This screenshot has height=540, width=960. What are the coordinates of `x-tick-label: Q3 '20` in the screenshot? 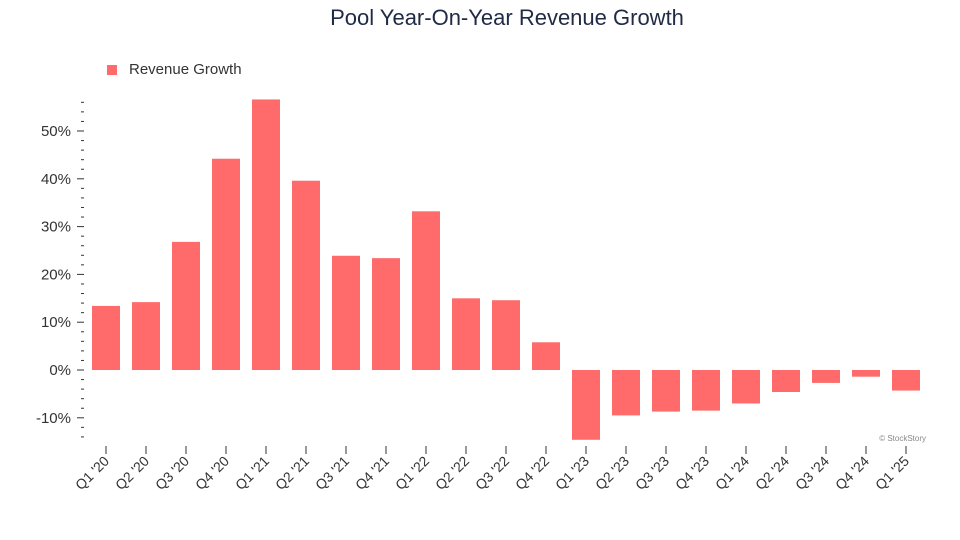 It's located at (172, 473).